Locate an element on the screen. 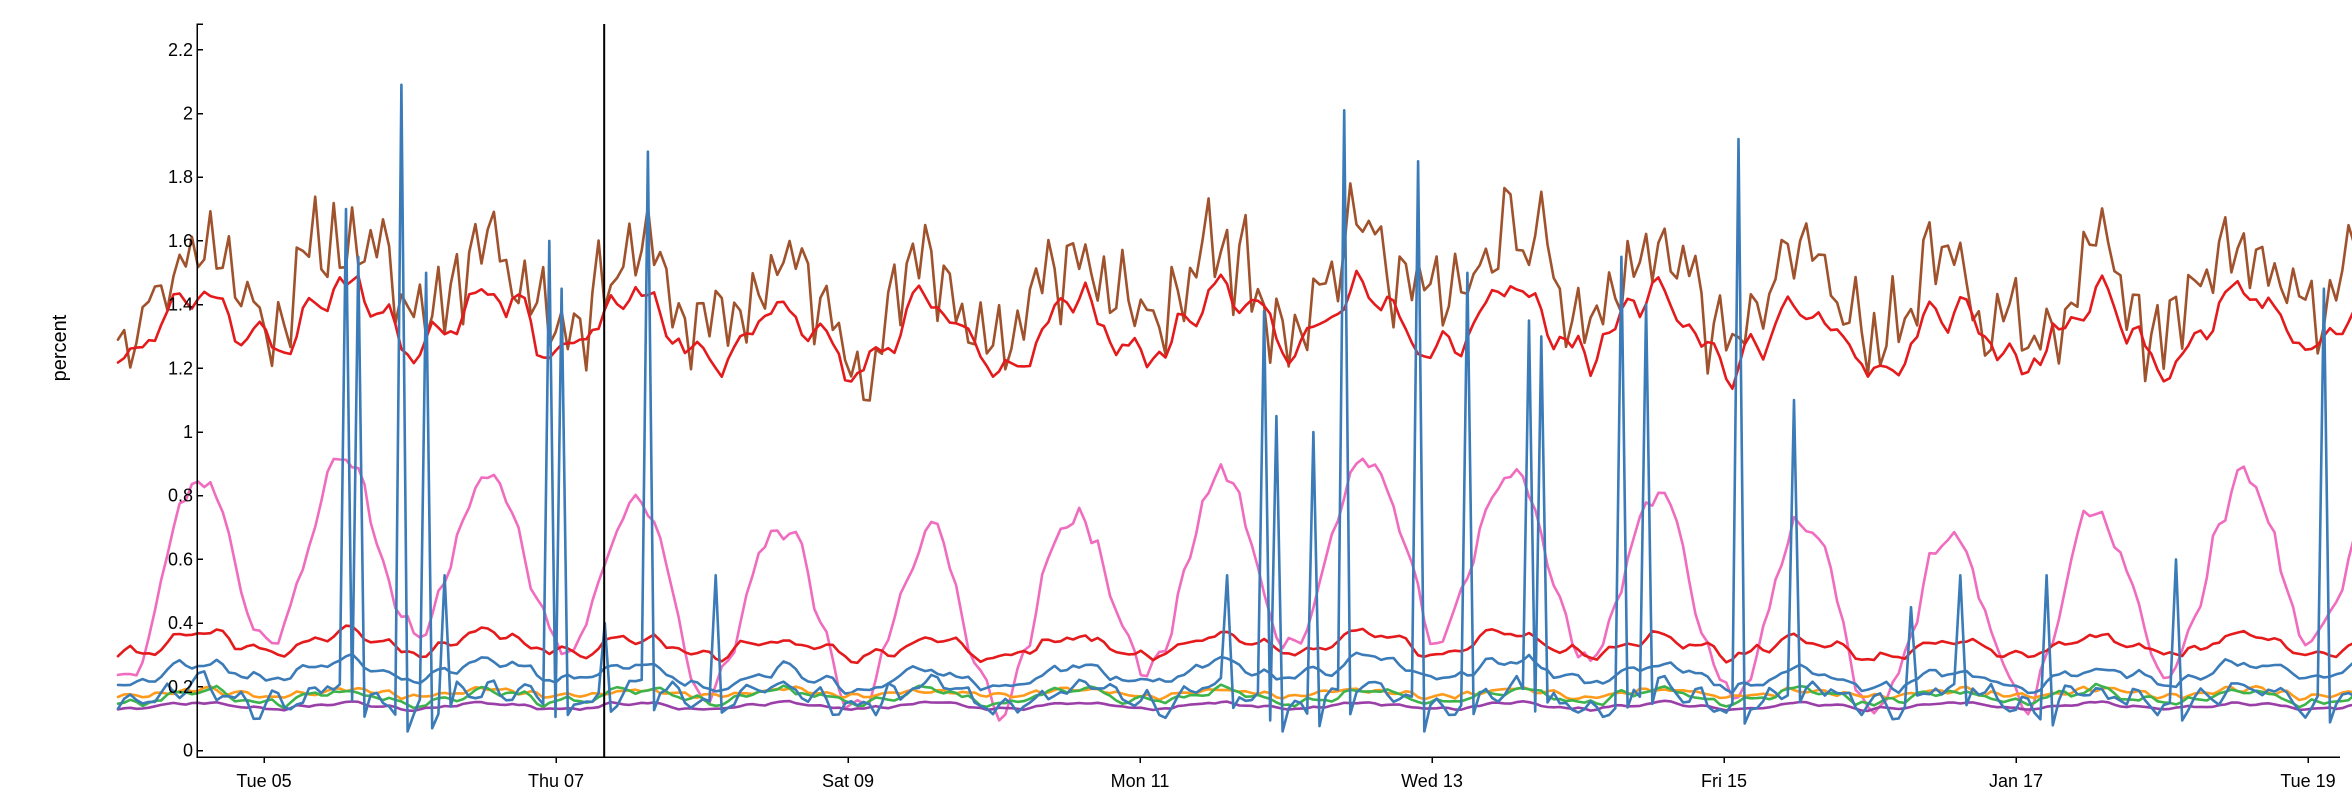 The image size is (2352, 796). x-tick-label: Wed 13 is located at coordinates (1432, 781).